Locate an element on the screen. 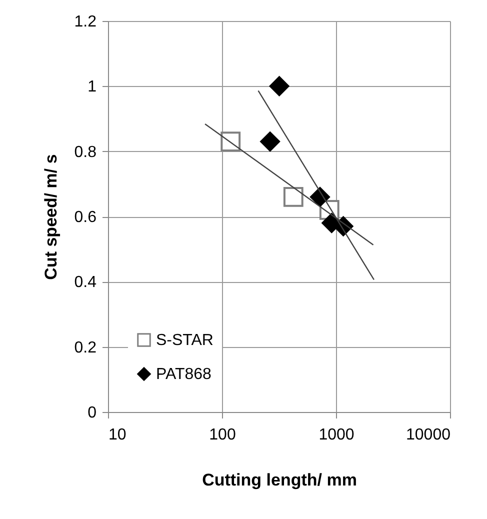 The image size is (487, 519). y-tick-label: 0.8 is located at coordinates (85, 152).